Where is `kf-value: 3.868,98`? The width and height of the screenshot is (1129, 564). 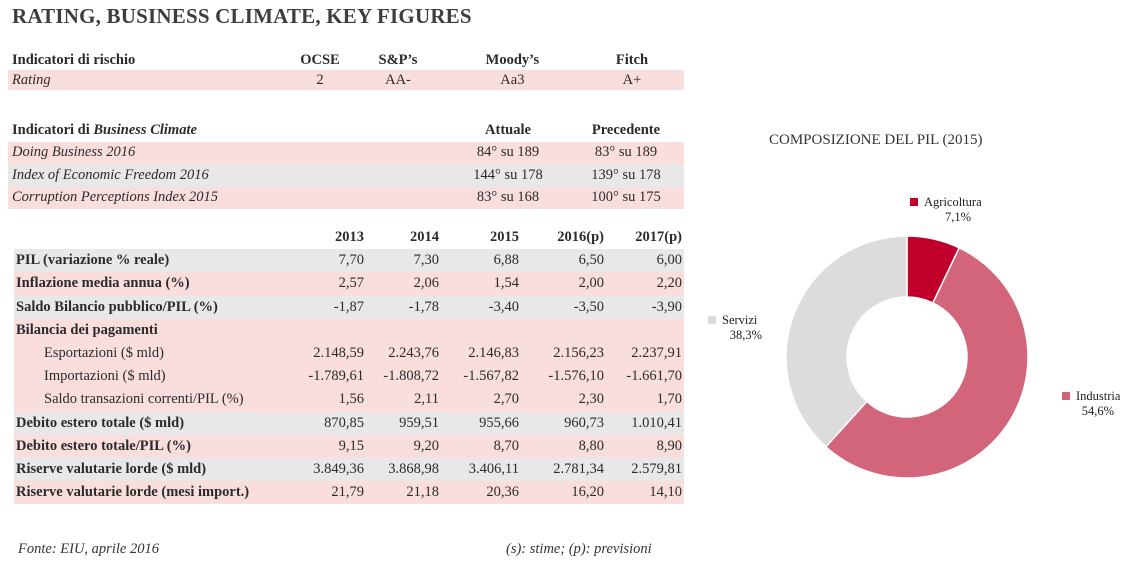 kf-value: 3.868,98 is located at coordinates (403, 469).